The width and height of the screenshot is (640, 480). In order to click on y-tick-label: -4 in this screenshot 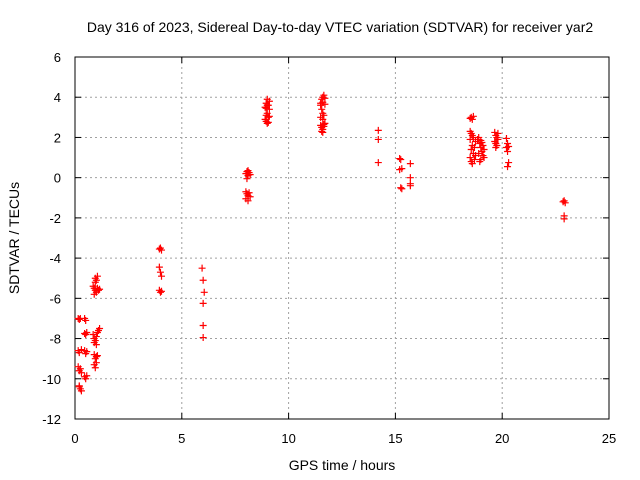, I will do `click(55, 258)`.